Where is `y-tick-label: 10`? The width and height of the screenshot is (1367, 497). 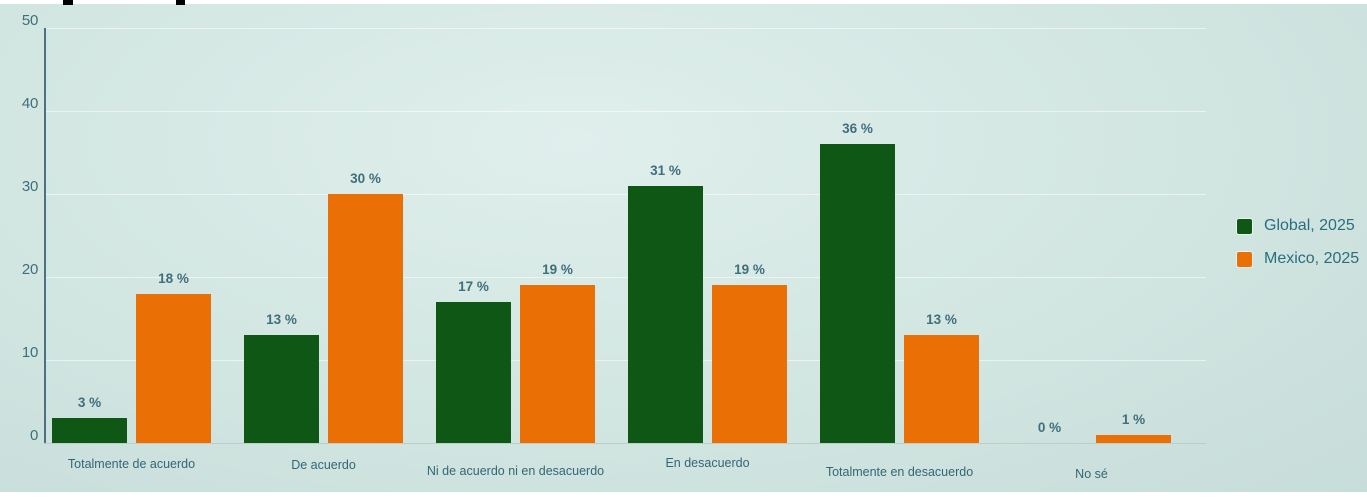 y-tick-label: 10 is located at coordinates (29, 352).